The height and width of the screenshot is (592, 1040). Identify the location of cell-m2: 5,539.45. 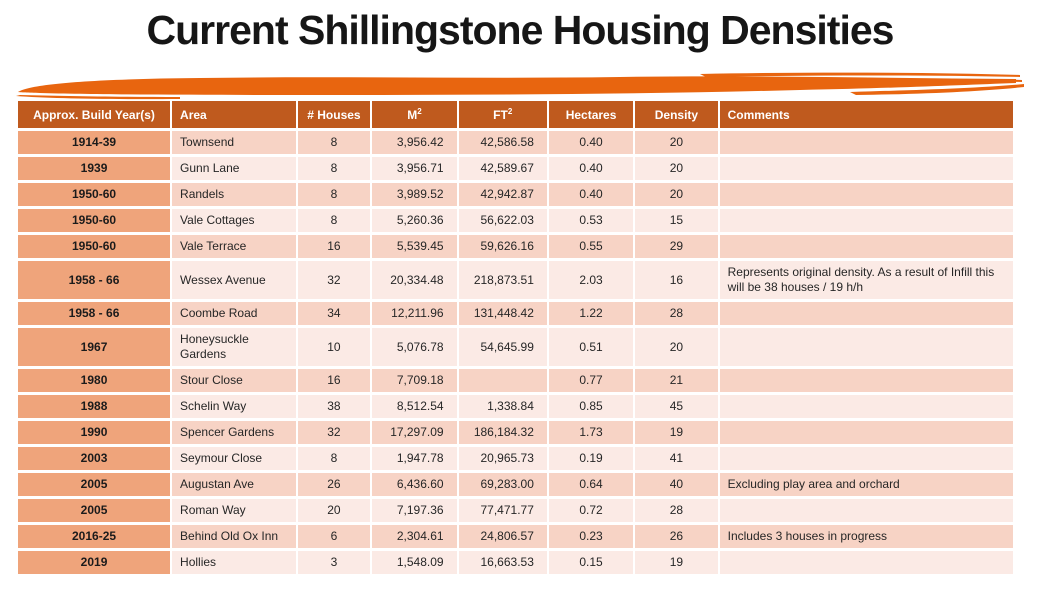
(414, 246).